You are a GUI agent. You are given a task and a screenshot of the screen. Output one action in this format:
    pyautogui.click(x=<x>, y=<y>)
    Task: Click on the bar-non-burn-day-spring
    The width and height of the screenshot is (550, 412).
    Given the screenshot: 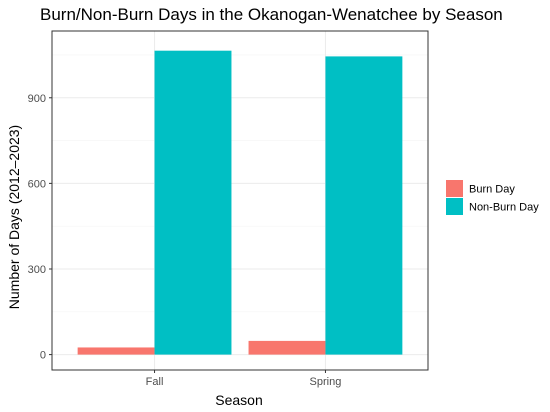 What is the action you would take?
    pyautogui.click(x=364, y=205)
    